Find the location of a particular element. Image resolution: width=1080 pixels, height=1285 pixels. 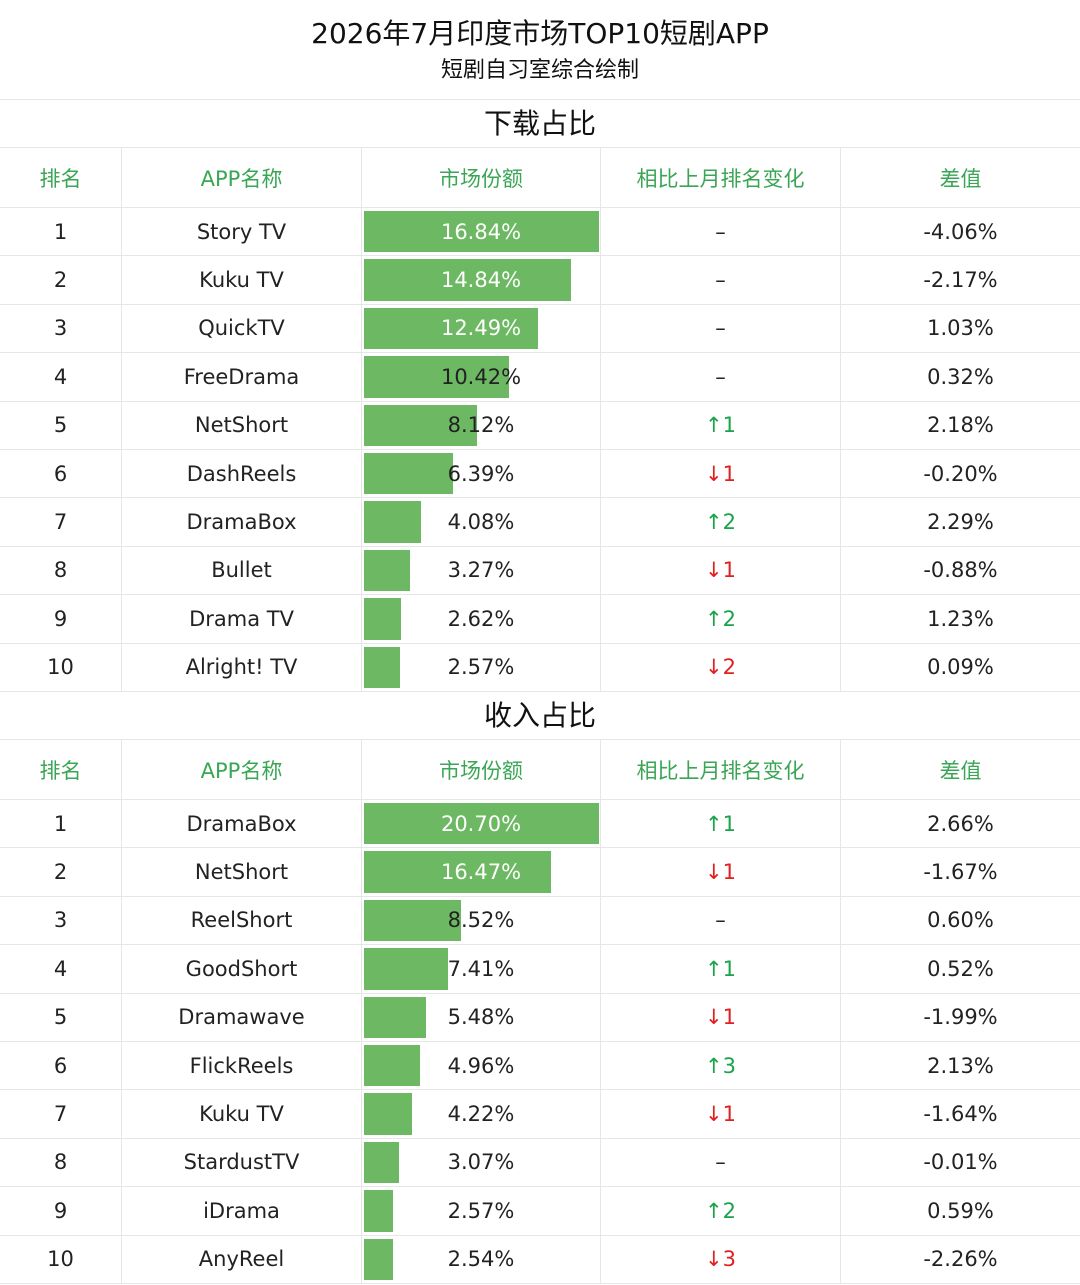

table-row: 6 DashReels 6.39% ↓1 -0.20% is located at coordinates (540, 474).